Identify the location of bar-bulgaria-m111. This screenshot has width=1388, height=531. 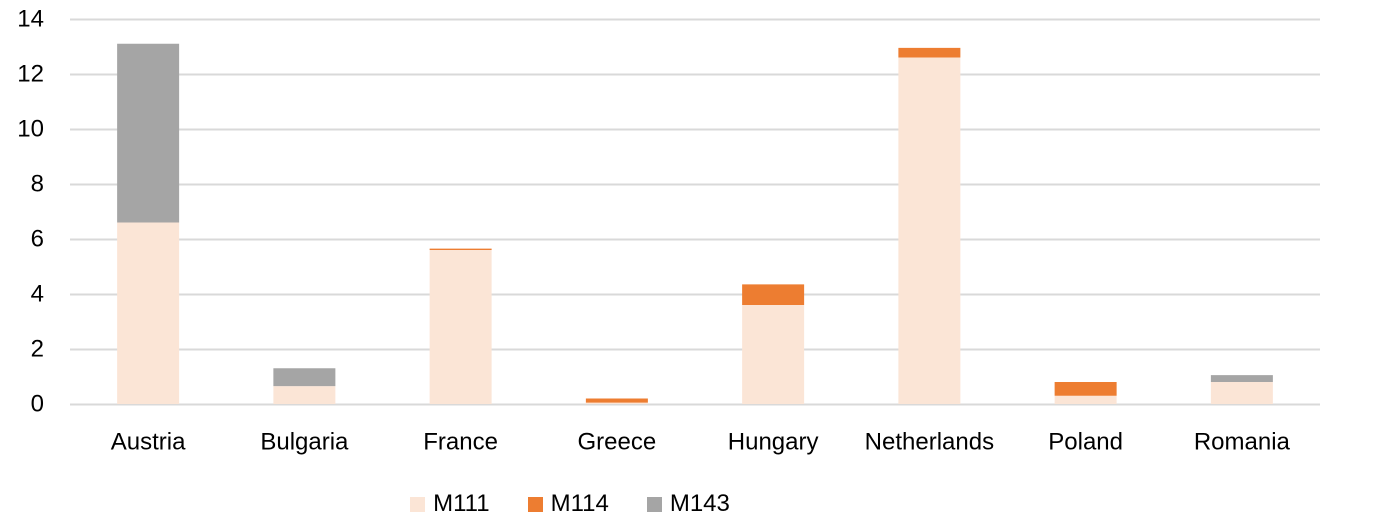
(304, 395).